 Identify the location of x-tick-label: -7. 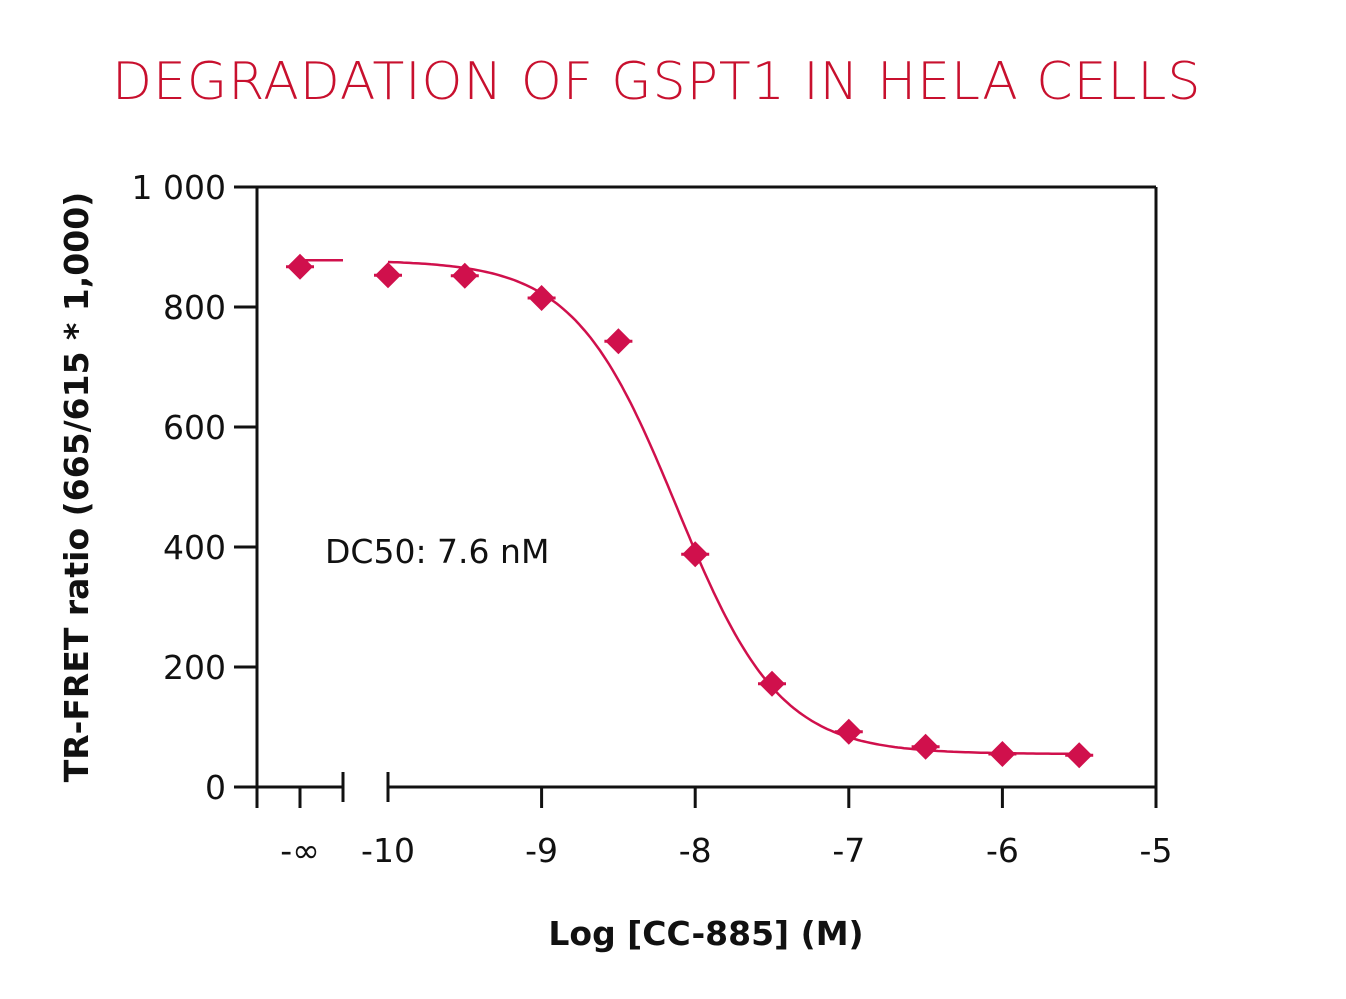
(848, 850).